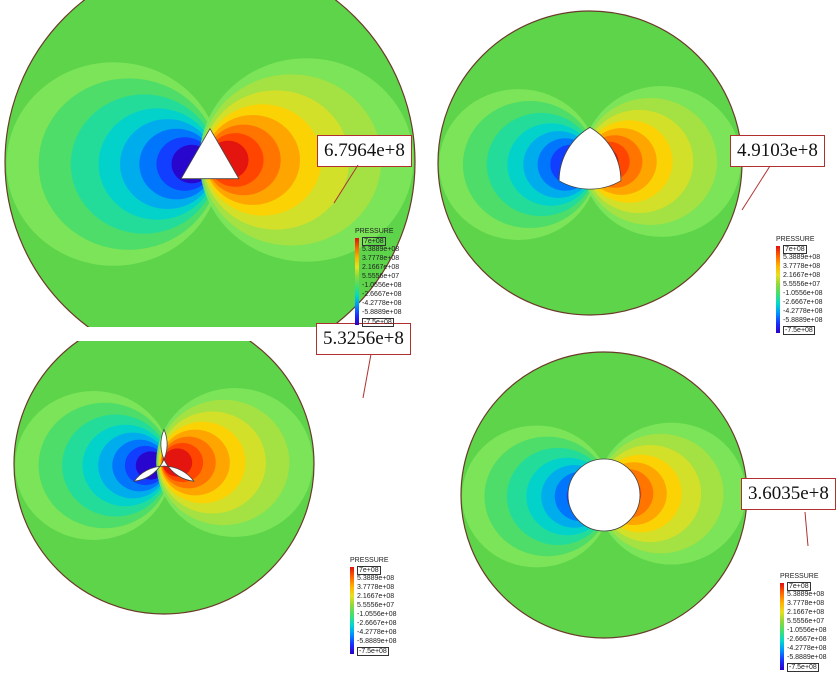 The image size is (838, 681). Describe the element at coordinates (364, 151) in the screenshot. I see `peak-value-triangle: 6.7964e+8` at that location.